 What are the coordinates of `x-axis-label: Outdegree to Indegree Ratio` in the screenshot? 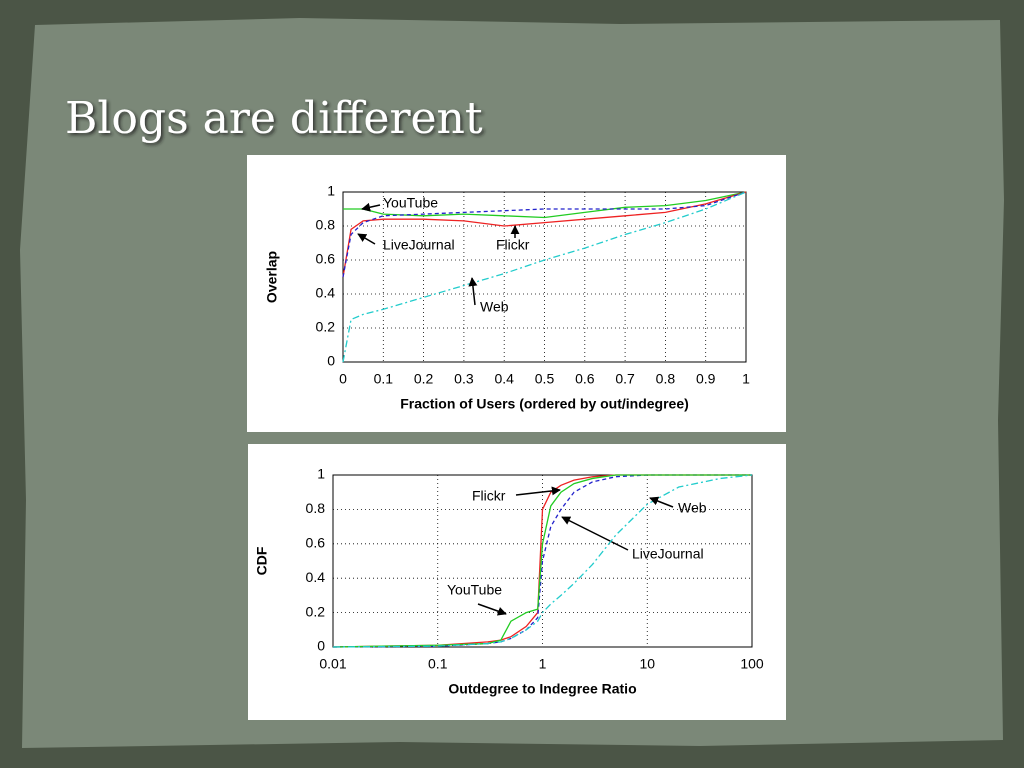 It's located at (542, 689).